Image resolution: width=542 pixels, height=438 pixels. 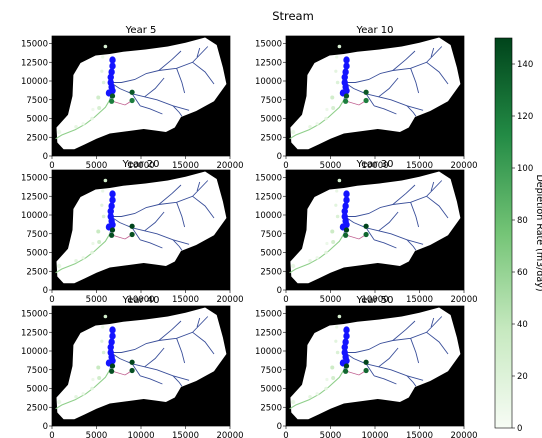 I want to click on y-tick-label: 10000, so click(x=268, y=352).